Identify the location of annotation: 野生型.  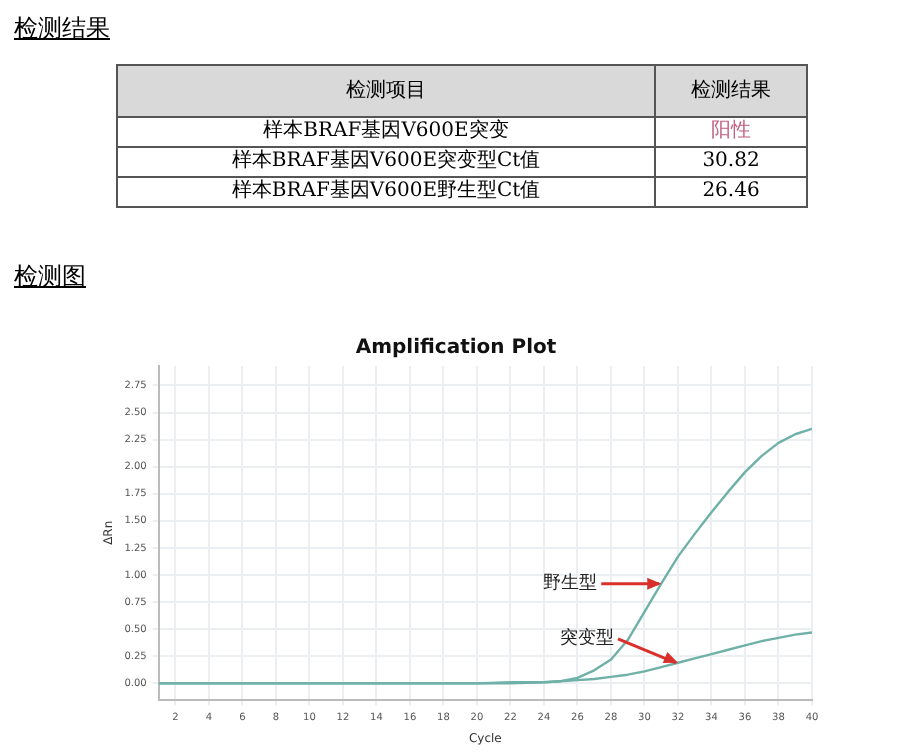
(570, 583).